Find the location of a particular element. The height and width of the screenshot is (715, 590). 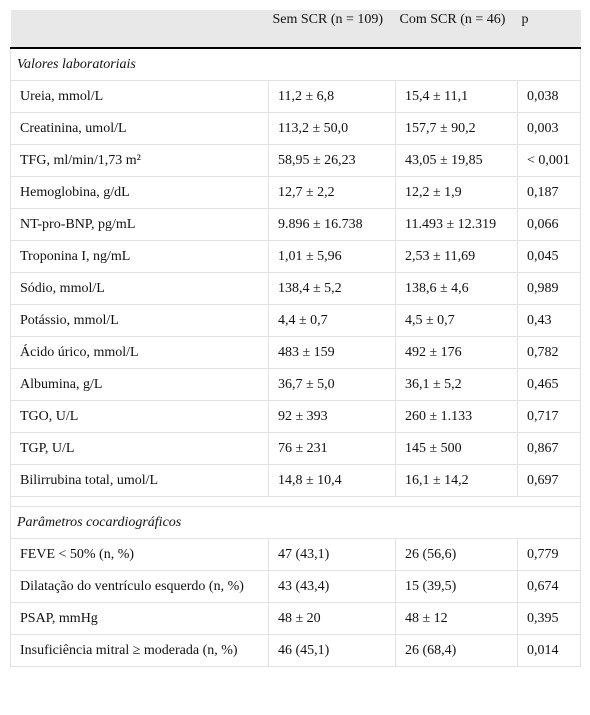

cell: 47 (43,1) is located at coordinates (332, 554).